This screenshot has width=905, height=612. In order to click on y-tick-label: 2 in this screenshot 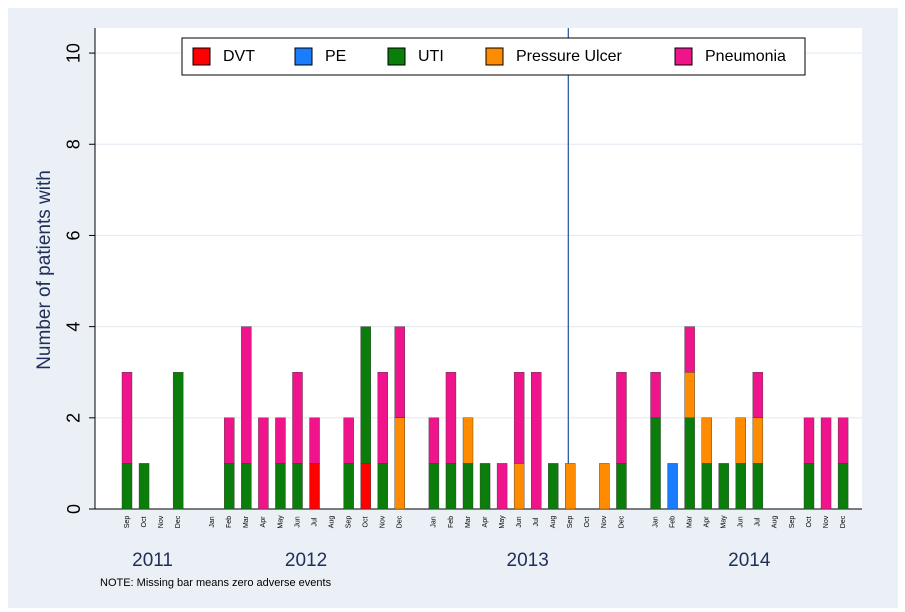, I will do `click(74, 418)`.